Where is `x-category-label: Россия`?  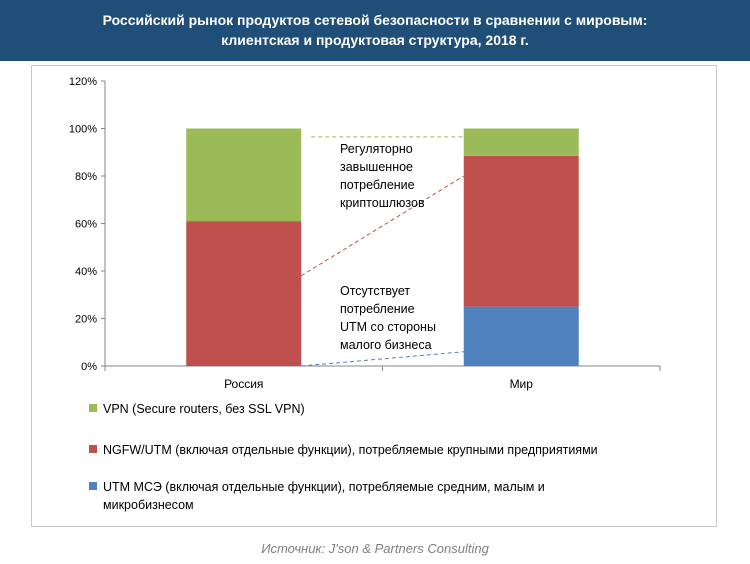 x-category-label: Россия is located at coordinates (243, 384).